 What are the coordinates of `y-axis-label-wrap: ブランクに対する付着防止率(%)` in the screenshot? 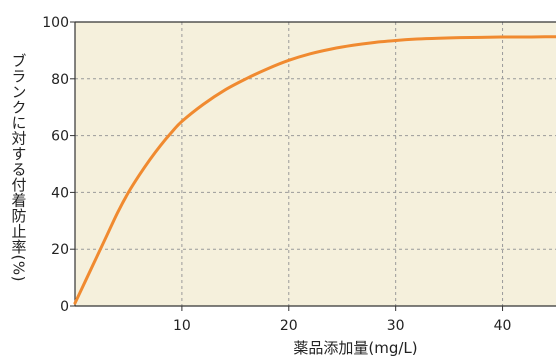 It's located at (19, 167).